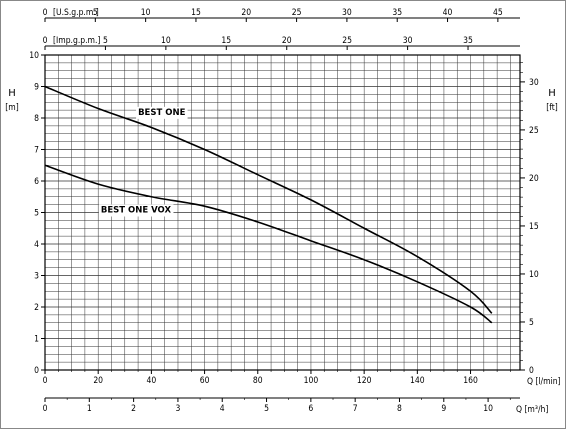  What do you see at coordinates (246, 13) in the screenshot?
I see `usgpm-axis-tick-label: 20` at bounding box center [246, 13].